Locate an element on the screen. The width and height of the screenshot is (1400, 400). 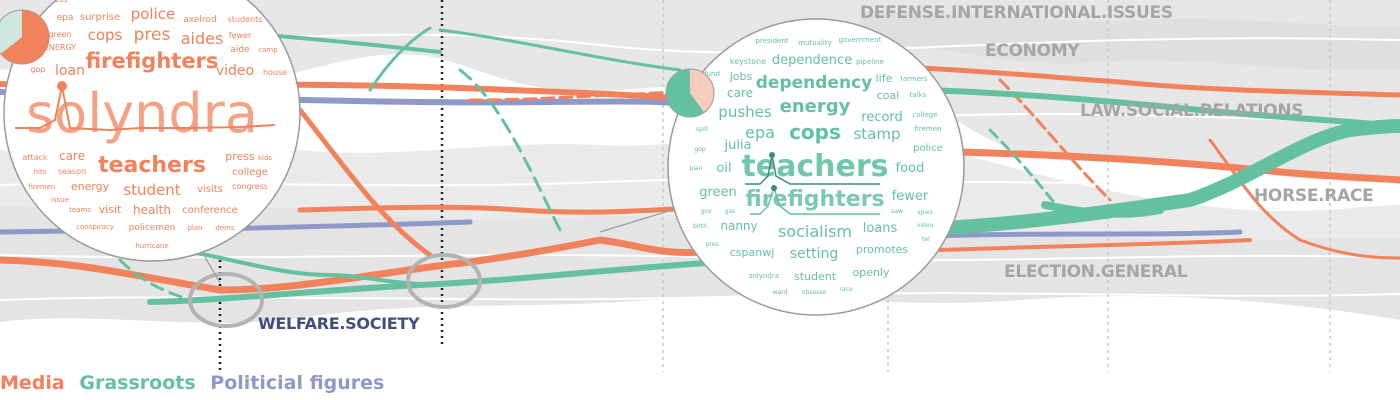
topic-label-welfare: WELFARE.SOCIETY is located at coordinates (339, 323).